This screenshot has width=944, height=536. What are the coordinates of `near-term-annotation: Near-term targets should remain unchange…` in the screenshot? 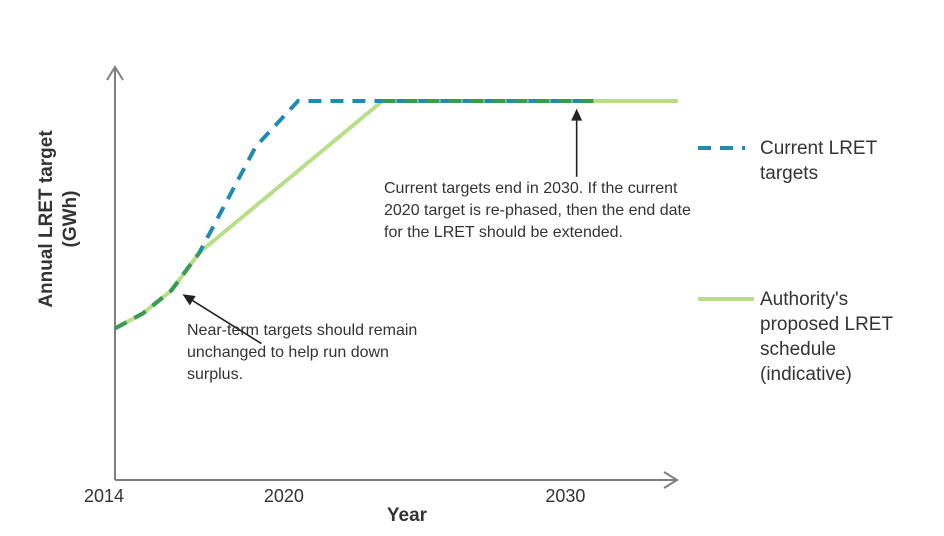 It's located at (302, 353).